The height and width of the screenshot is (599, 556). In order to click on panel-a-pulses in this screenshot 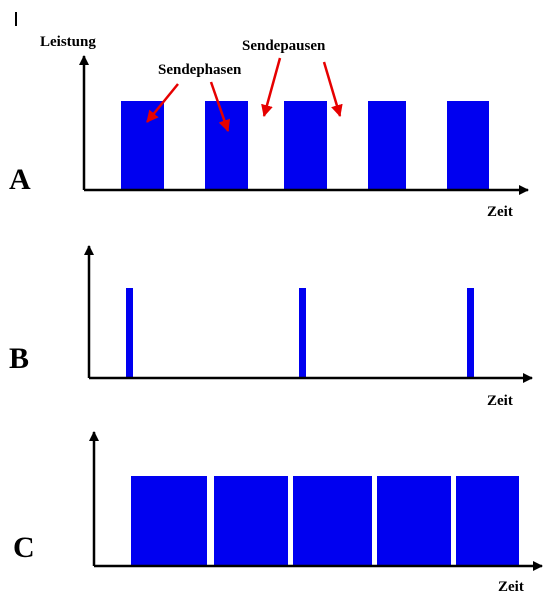, I will do `click(305, 145)`.